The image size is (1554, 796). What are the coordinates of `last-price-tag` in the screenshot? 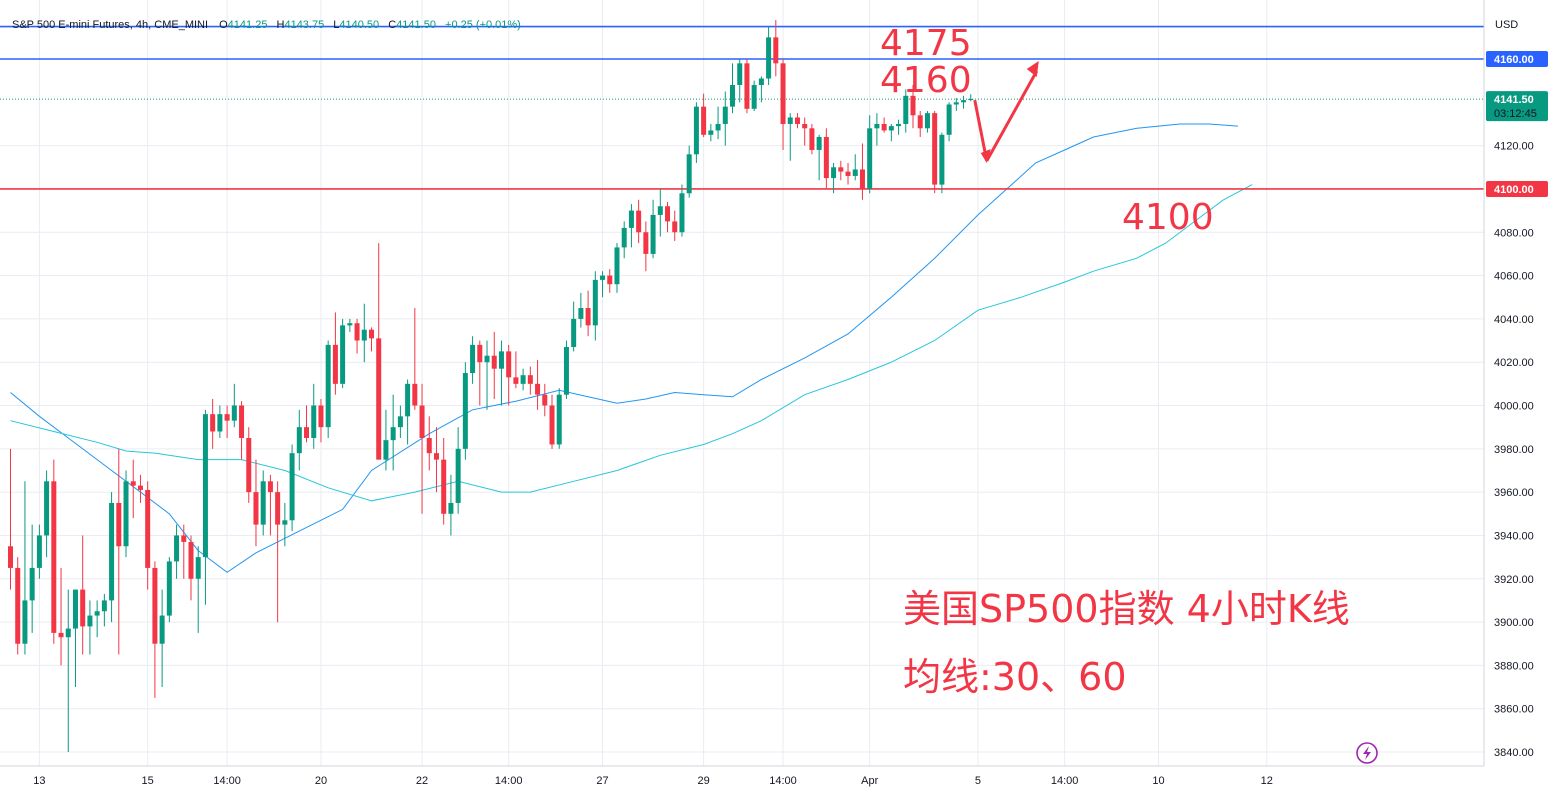 It's located at (1517, 106).